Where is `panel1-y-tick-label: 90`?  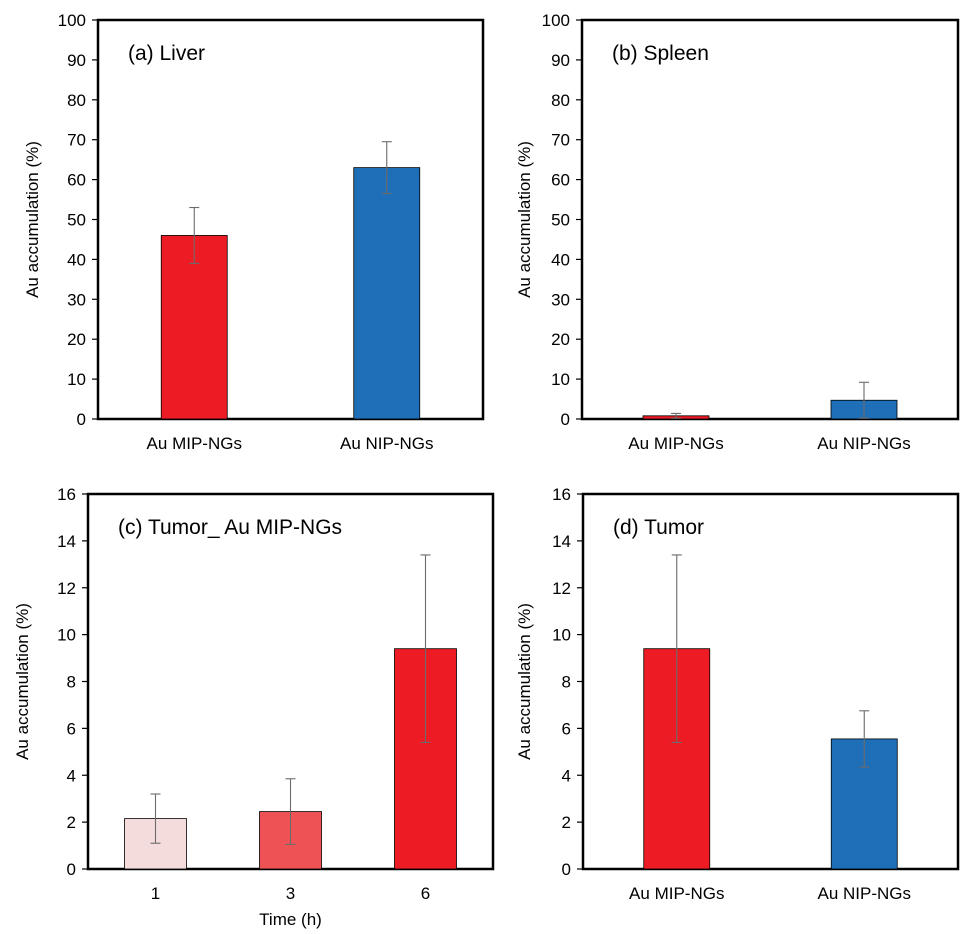
panel1-y-tick-label: 90 is located at coordinates (560, 60).